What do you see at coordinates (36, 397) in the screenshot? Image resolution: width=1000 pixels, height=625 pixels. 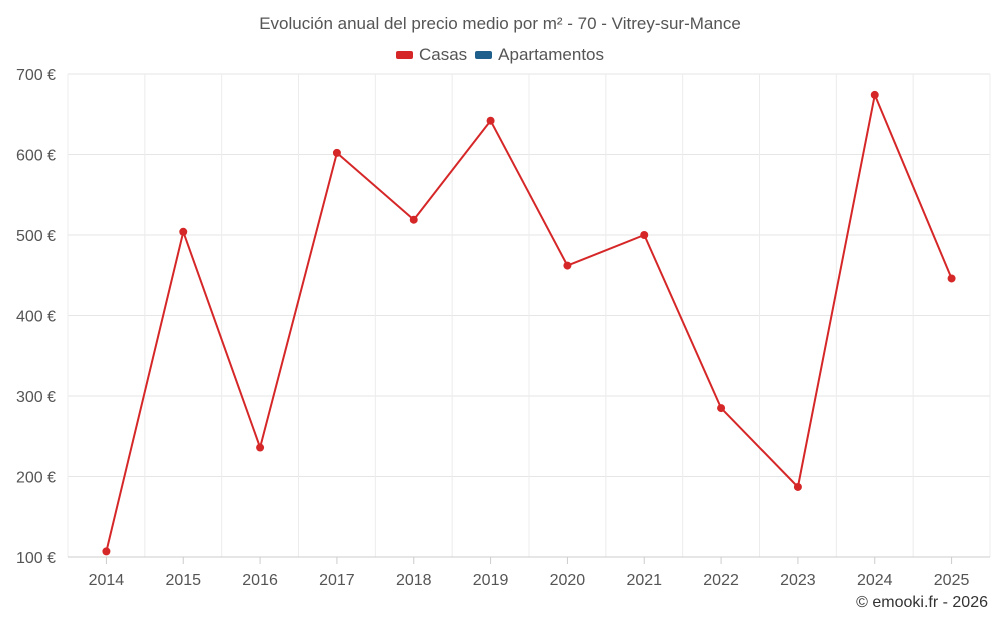 I see `y-tick-label: 300 €` at bounding box center [36, 397].